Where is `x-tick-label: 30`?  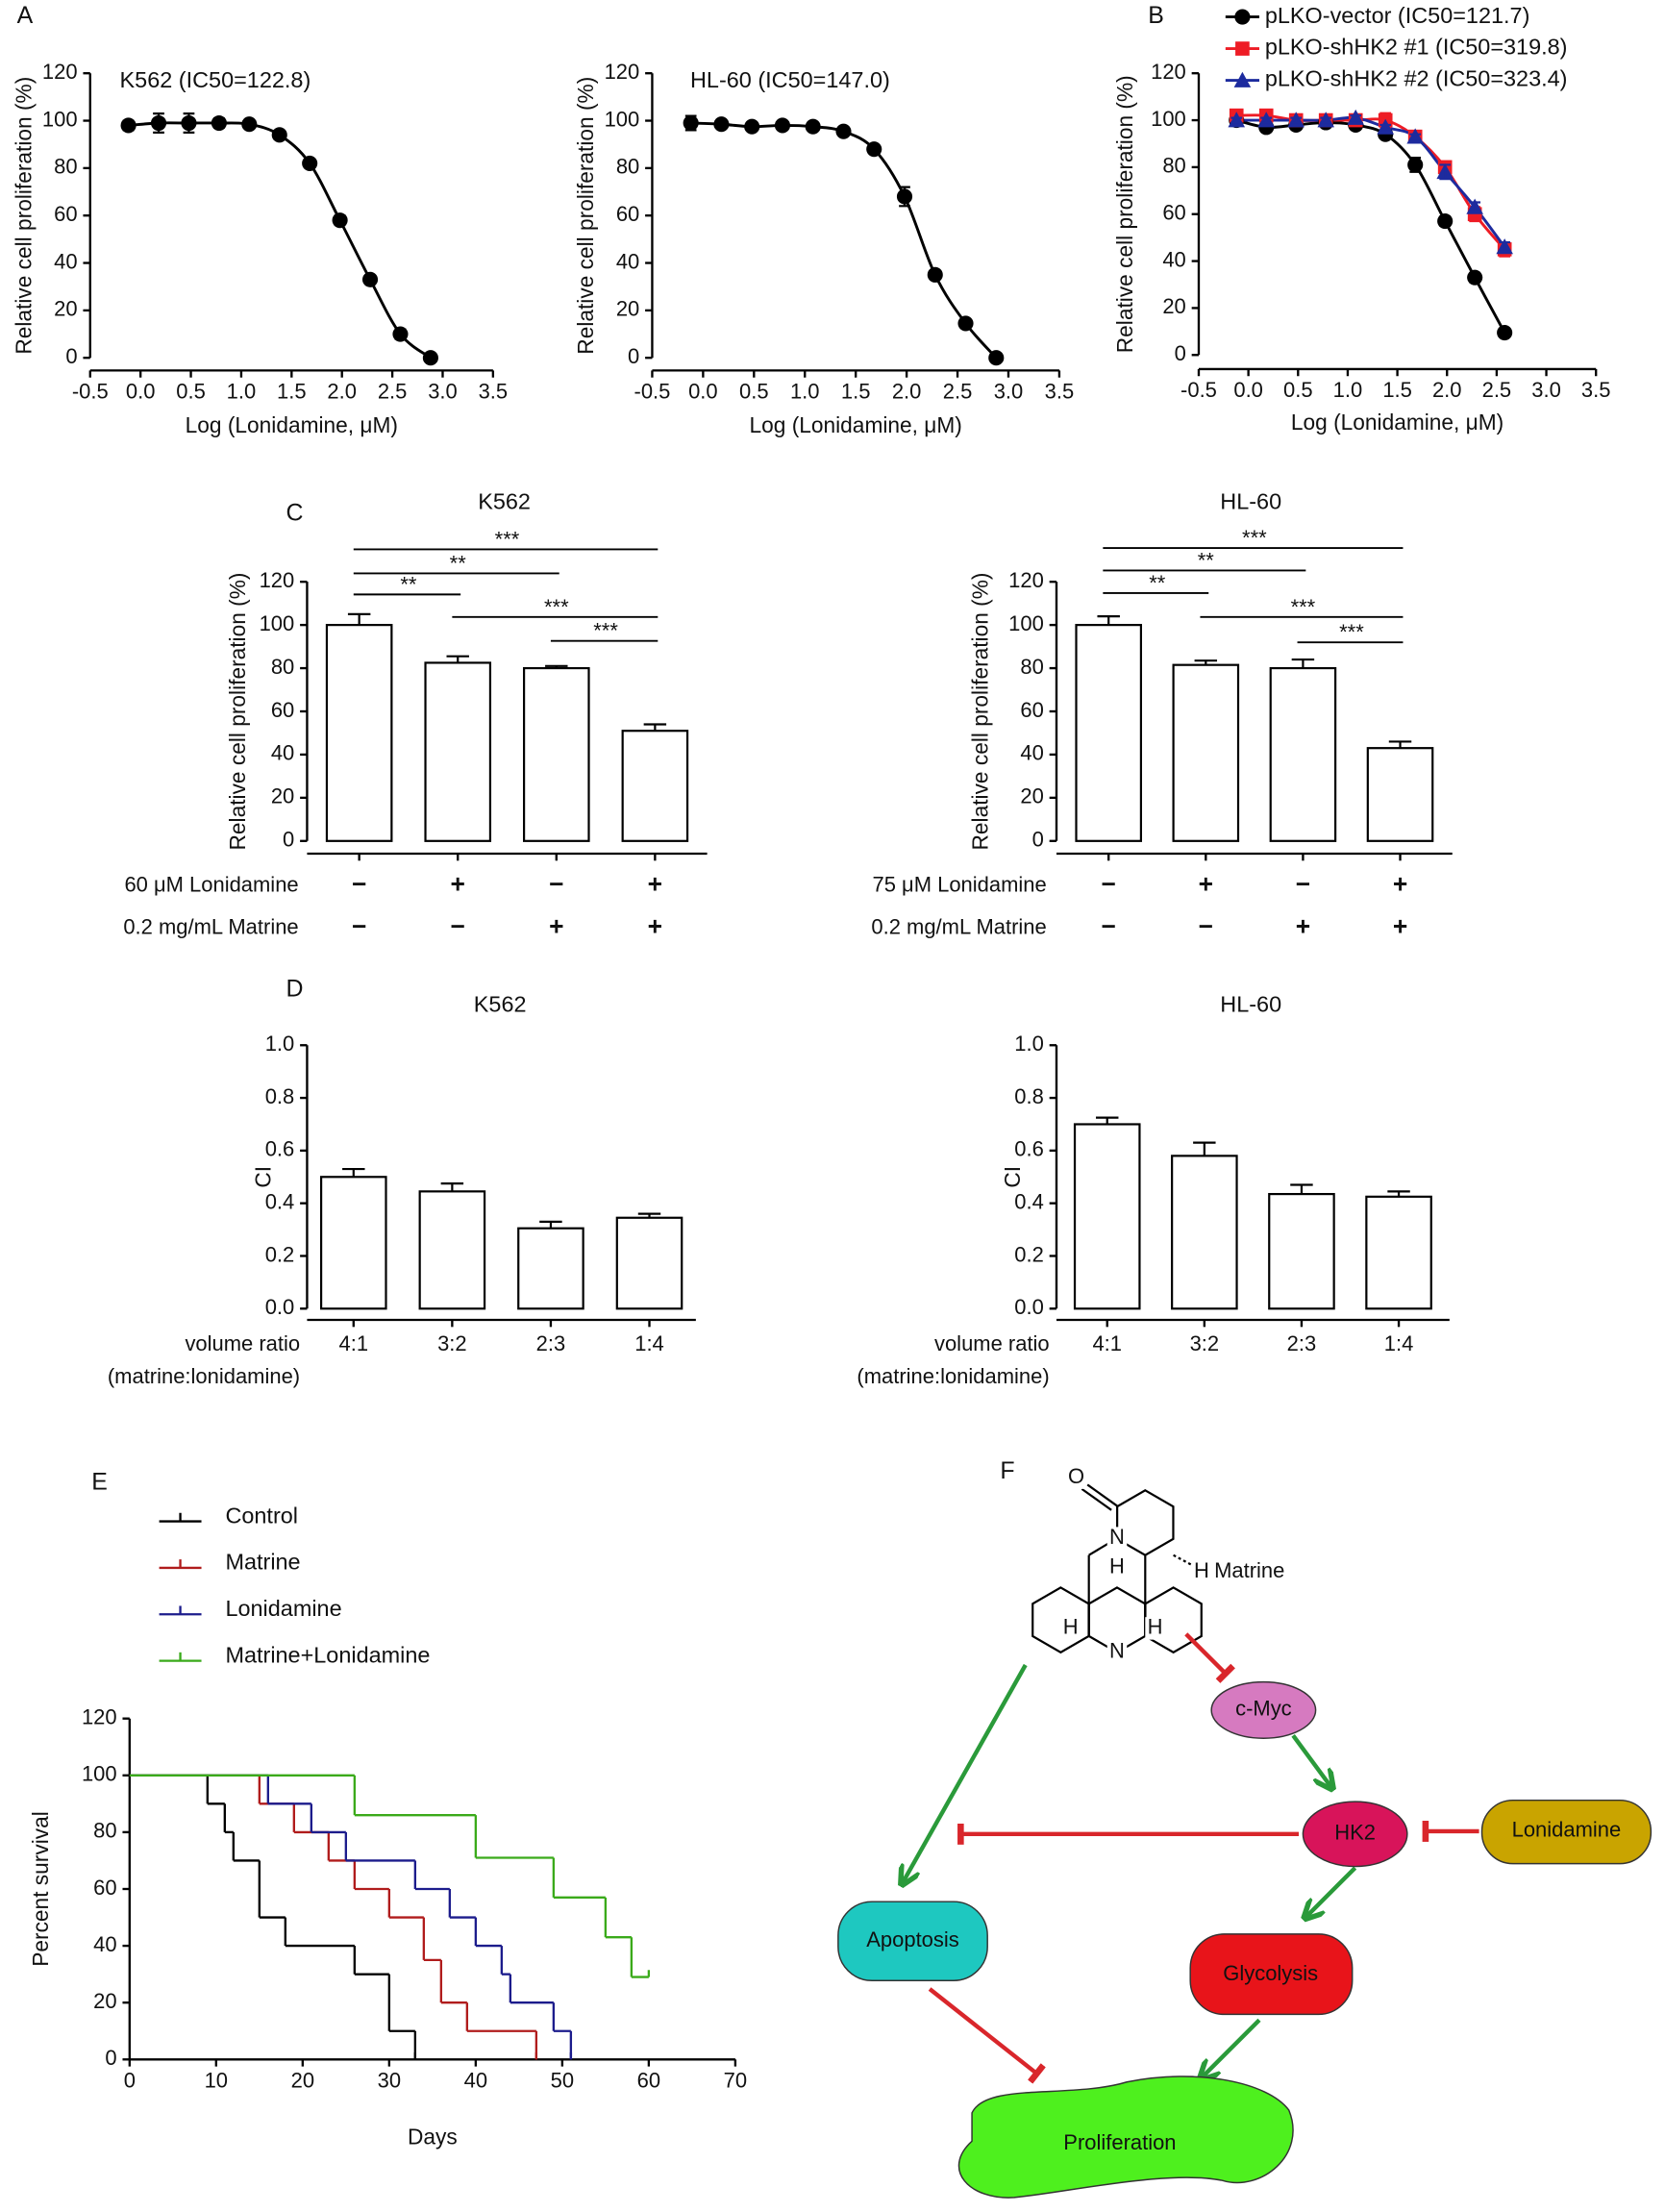 x-tick-label: 30 is located at coordinates (389, 2081).